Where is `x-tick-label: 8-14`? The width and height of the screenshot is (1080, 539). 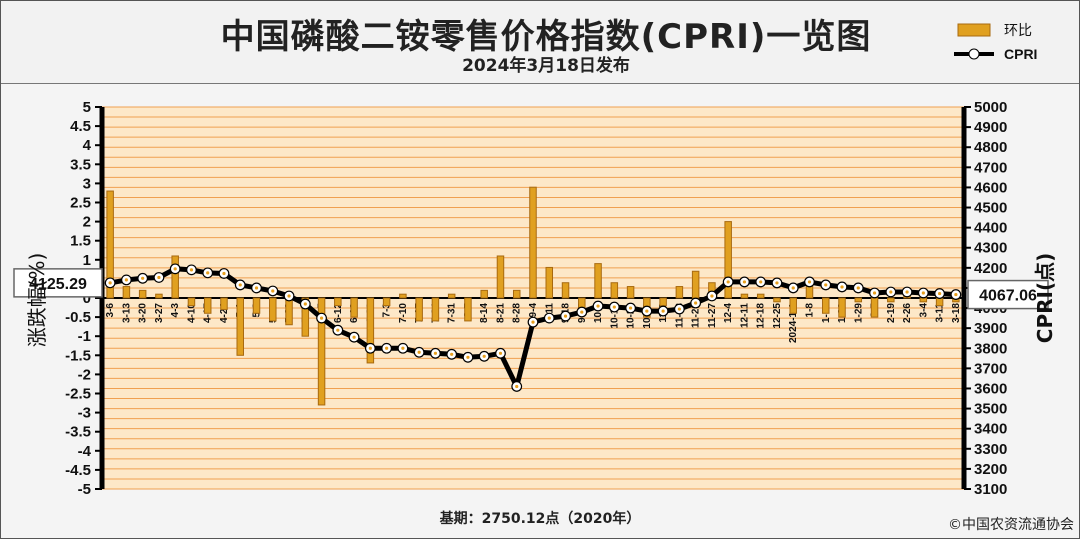
x-tick-label: 8-14 is located at coordinates (484, 313).